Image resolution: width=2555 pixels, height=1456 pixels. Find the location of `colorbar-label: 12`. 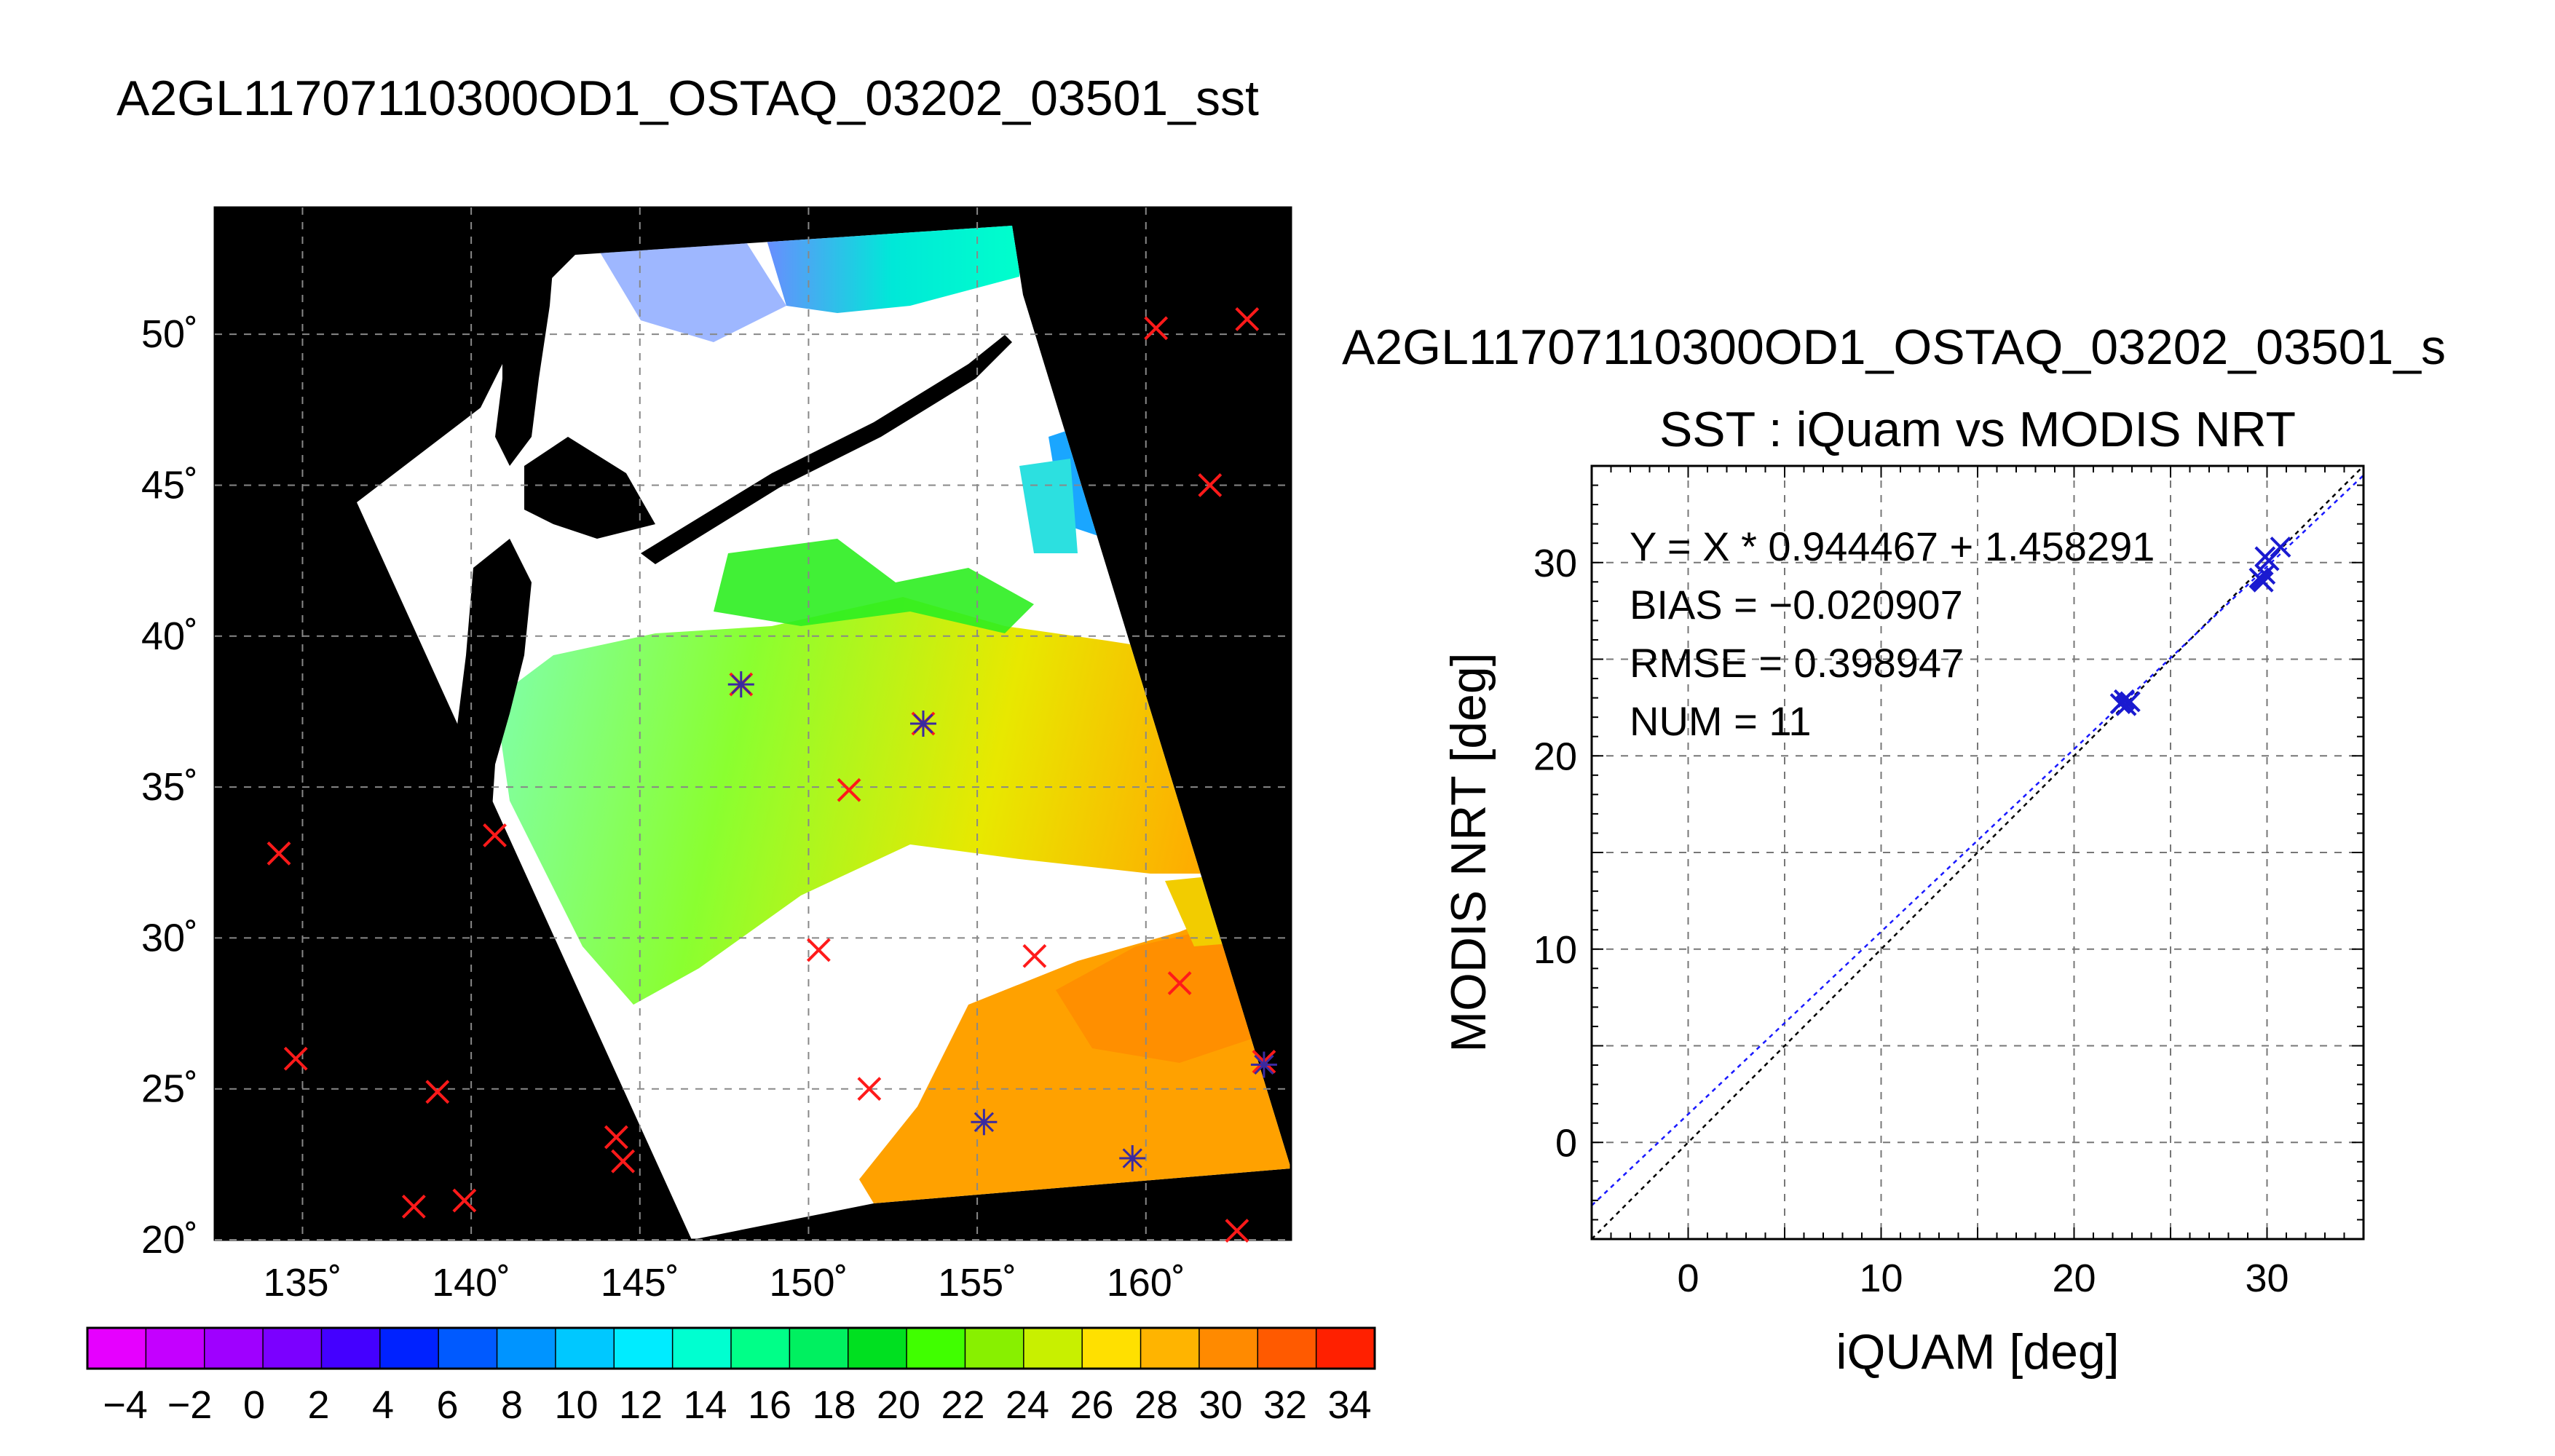

colorbar-label: 12 is located at coordinates (641, 1405).